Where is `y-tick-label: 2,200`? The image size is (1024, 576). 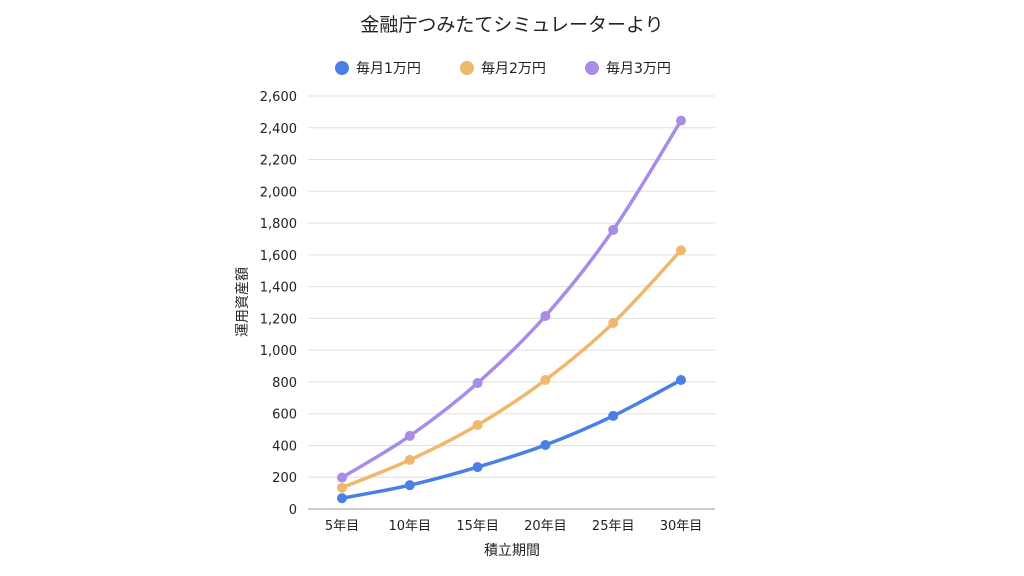
y-tick-label: 2,200 is located at coordinates (278, 161).